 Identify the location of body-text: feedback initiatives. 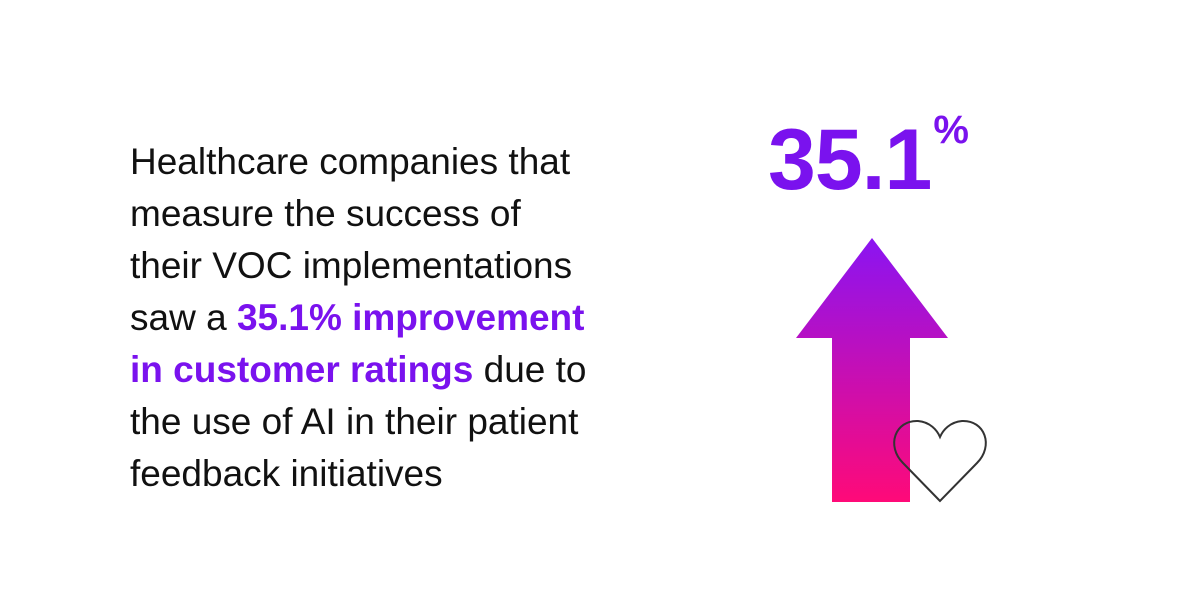
(286, 473).